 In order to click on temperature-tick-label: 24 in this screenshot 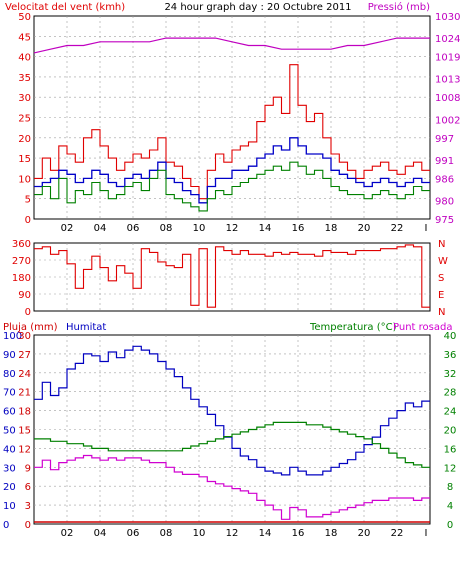, I will do `click(450, 412)`.